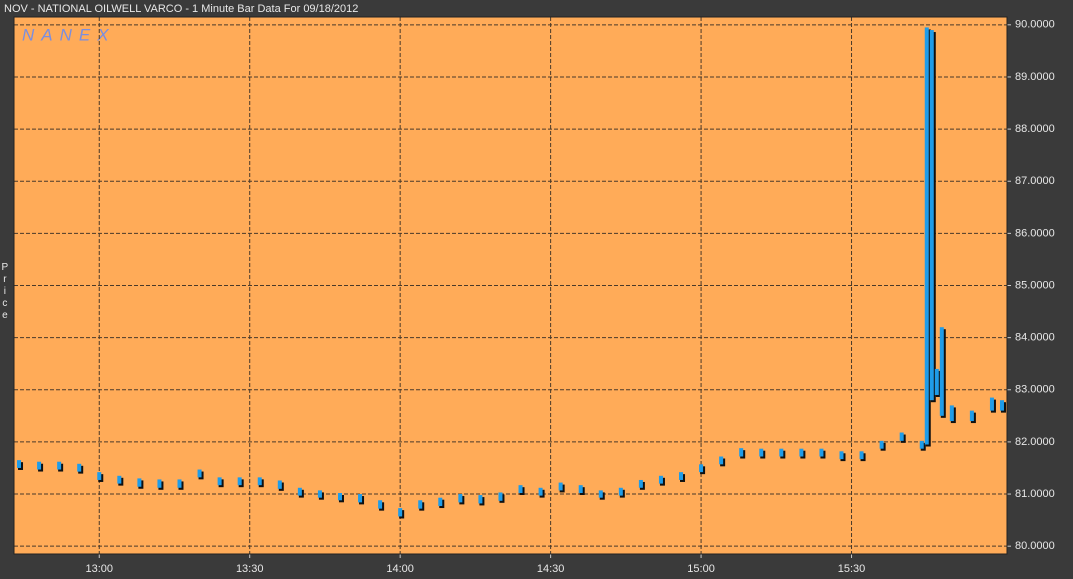  I want to click on y-tick-label: 83.0000, so click(1035, 390).